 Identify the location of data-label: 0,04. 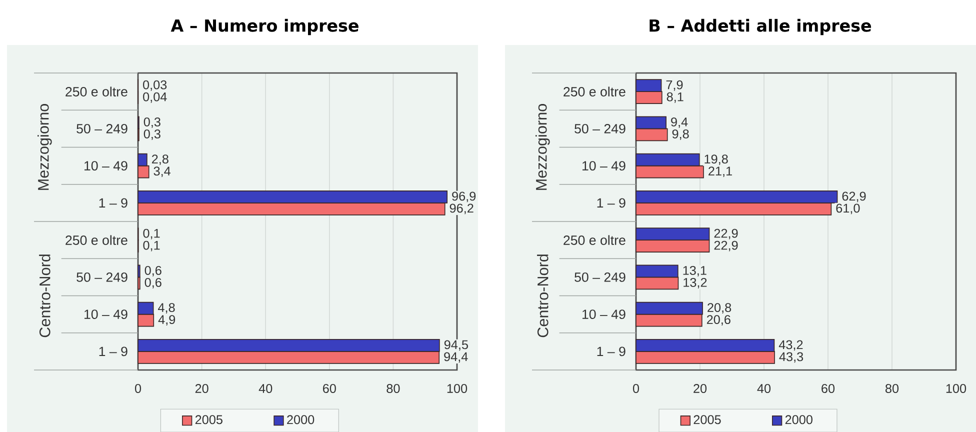
(155, 97).